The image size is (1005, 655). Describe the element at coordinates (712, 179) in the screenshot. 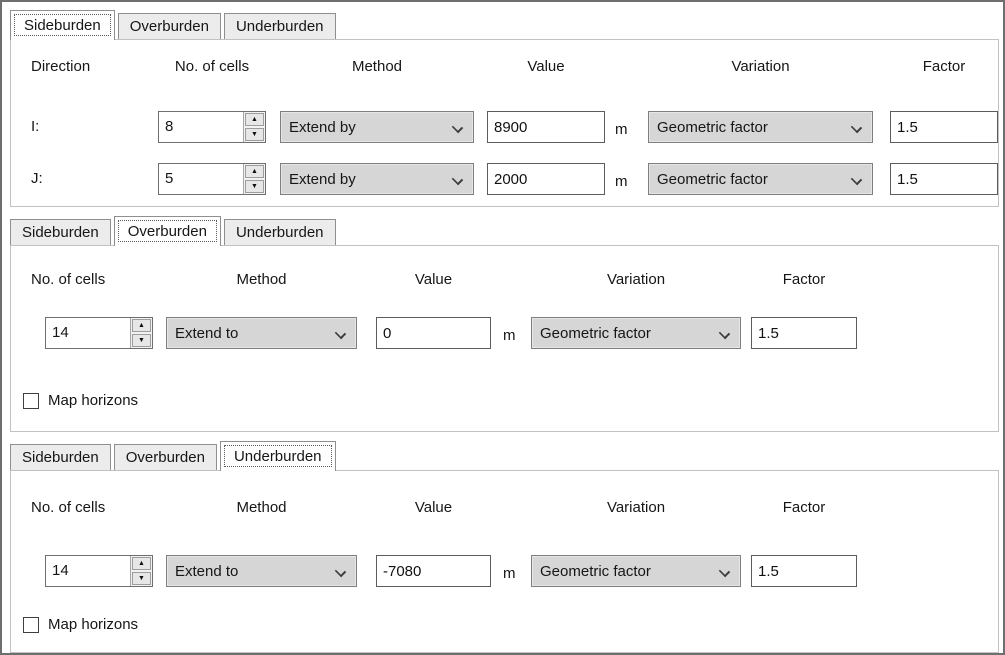

I see `variation-j-select-value: Geometric factor` at that location.